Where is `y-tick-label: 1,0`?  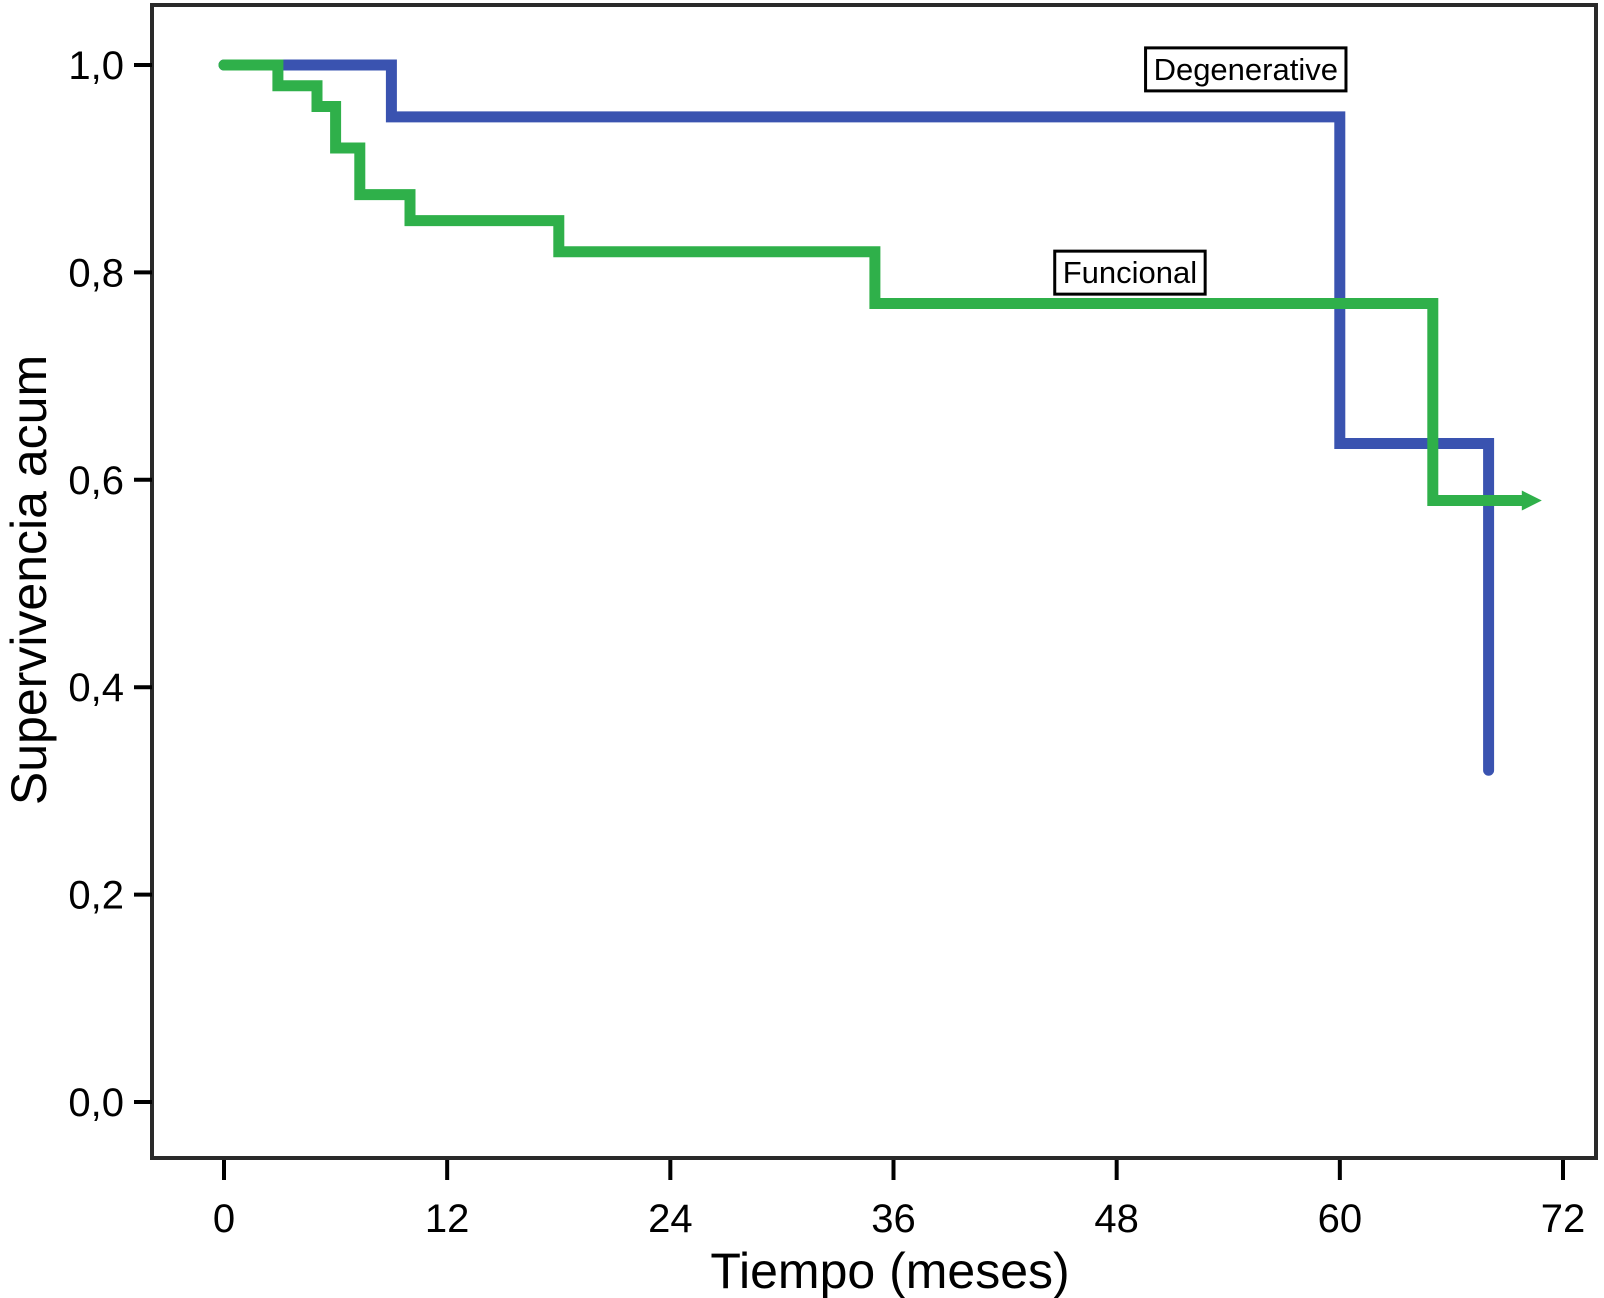
y-tick-label: 1,0 is located at coordinates (96, 66).